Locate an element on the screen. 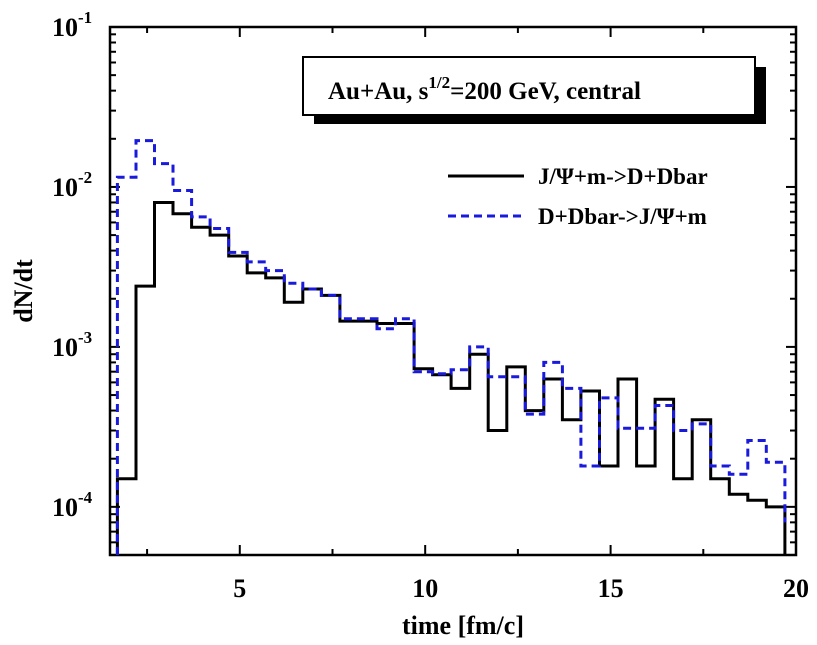 This screenshot has width=817, height=645. legend-label-series-1: J/Ψ+m->D+Dbar is located at coordinates (623, 176).